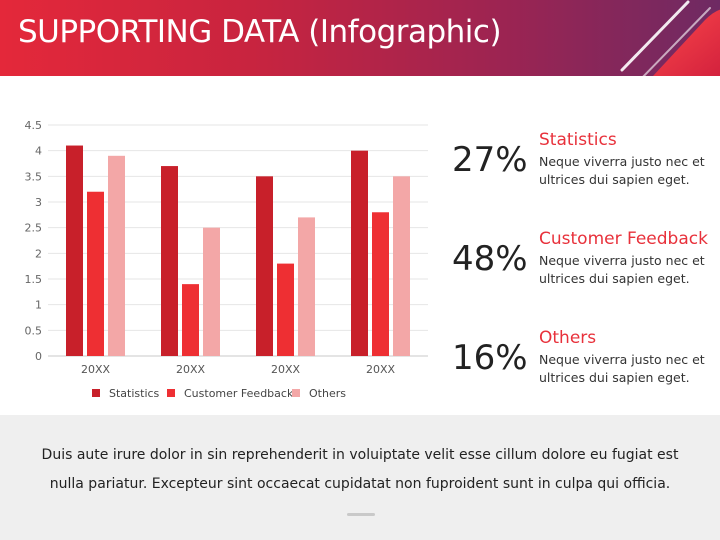 Image resolution: width=720 pixels, height=540 pixels. What do you see at coordinates (38, 356) in the screenshot?
I see `y-tick-label: 0` at bounding box center [38, 356].